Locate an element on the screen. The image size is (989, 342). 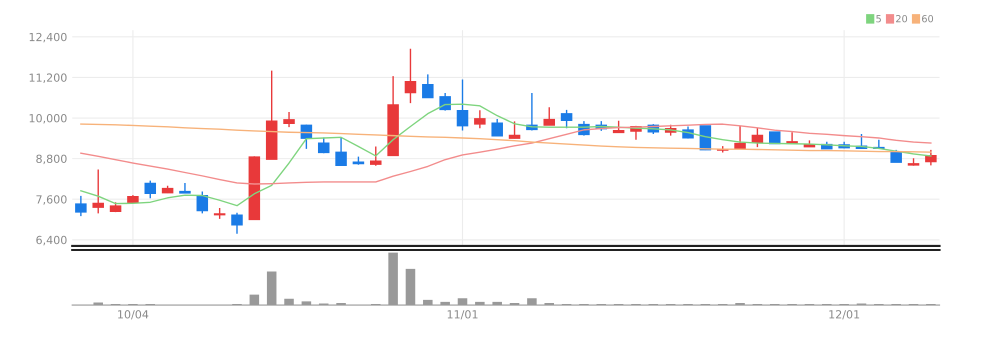
y-tick-label: 12,400 is located at coordinates (48, 37).